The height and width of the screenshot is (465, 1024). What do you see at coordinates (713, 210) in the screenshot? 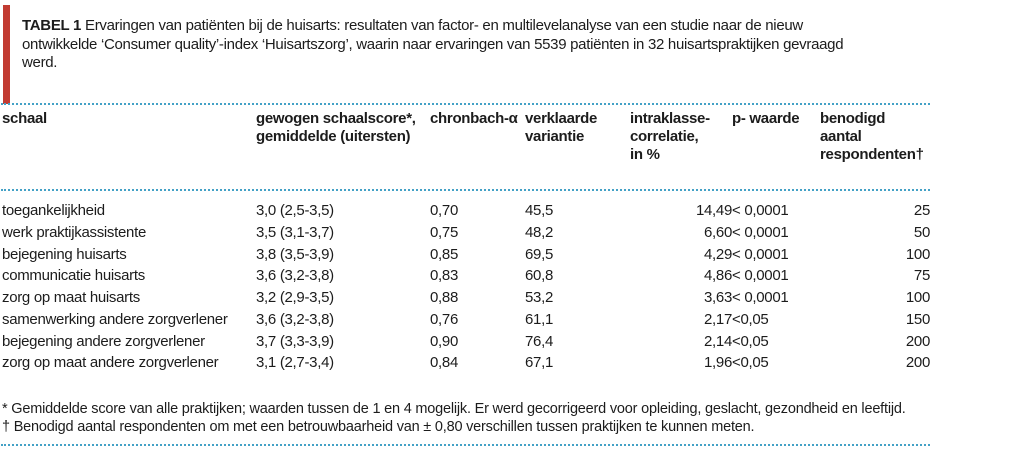
I see `cell-r1-correlatie: 14,49` at bounding box center [713, 210].